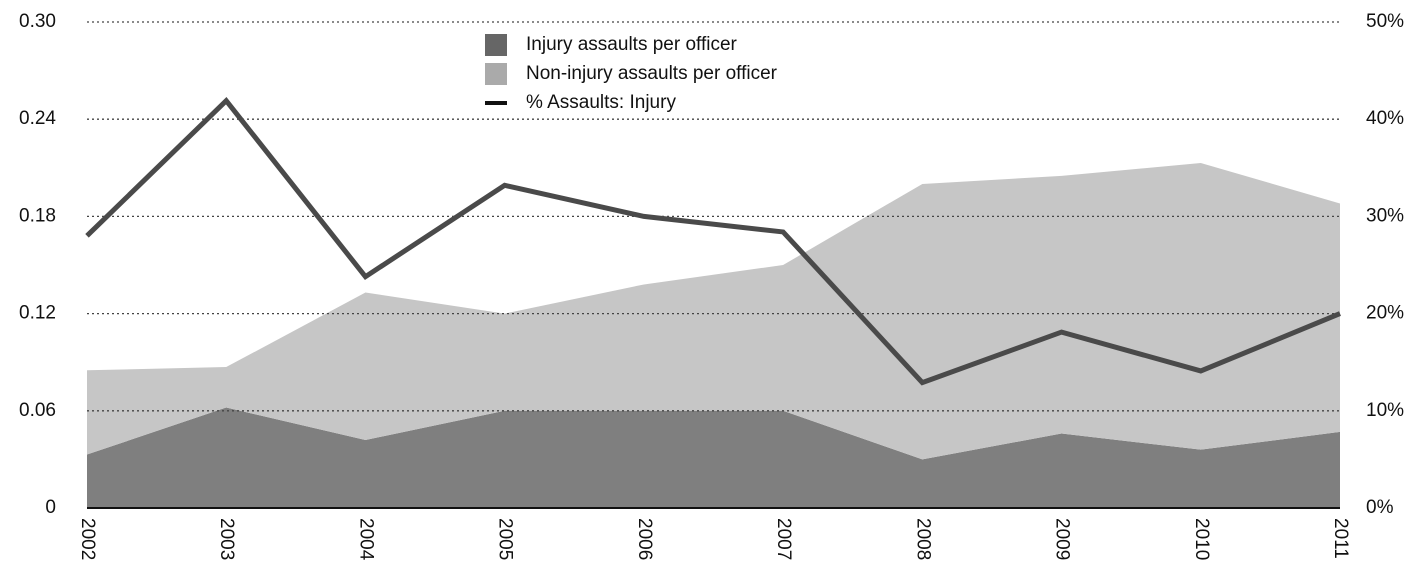  I want to click on y2-tick-label: 50%, so click(1385, 21).